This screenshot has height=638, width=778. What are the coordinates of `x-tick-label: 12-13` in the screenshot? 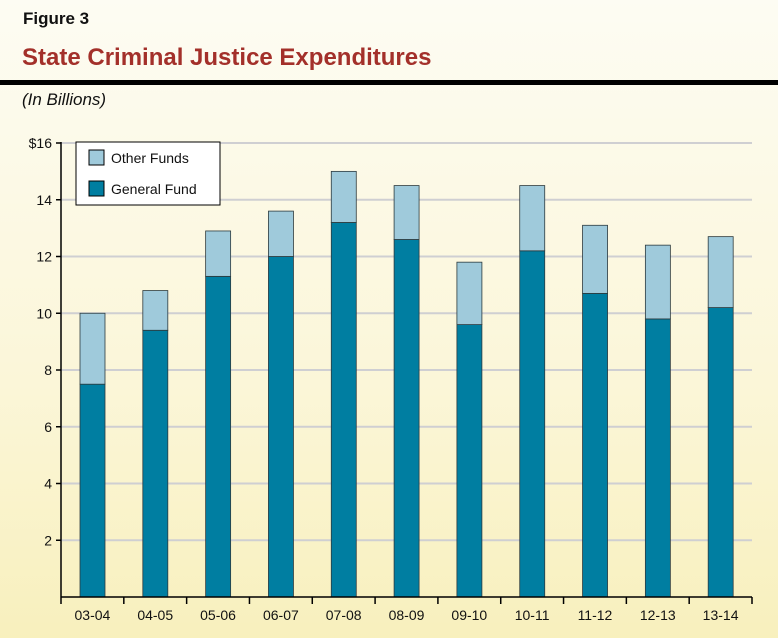 It's located at (658, 615).